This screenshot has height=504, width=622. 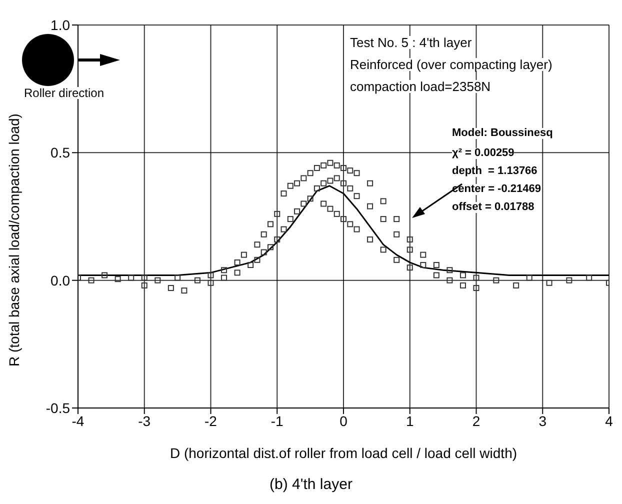 What do you see at coordinates (60, 24) in the screenshot?
I see `y-tick-label: 1.0` at bounding box center [60, 24].